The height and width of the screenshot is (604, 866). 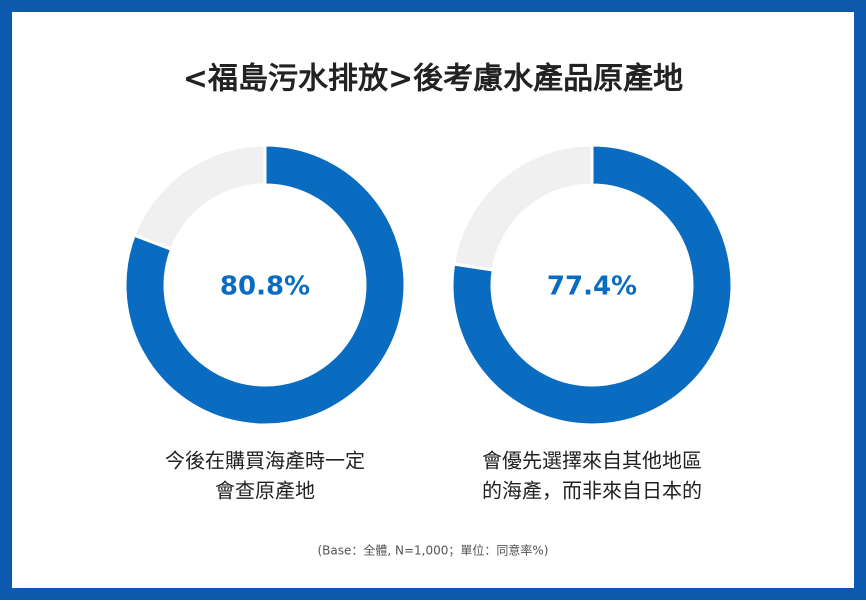 What do you see at coordinates (592, 461) in the screenshot?
I see `chart-label: 會優先選擇來自其他地區` at bounding box center [592, 461].